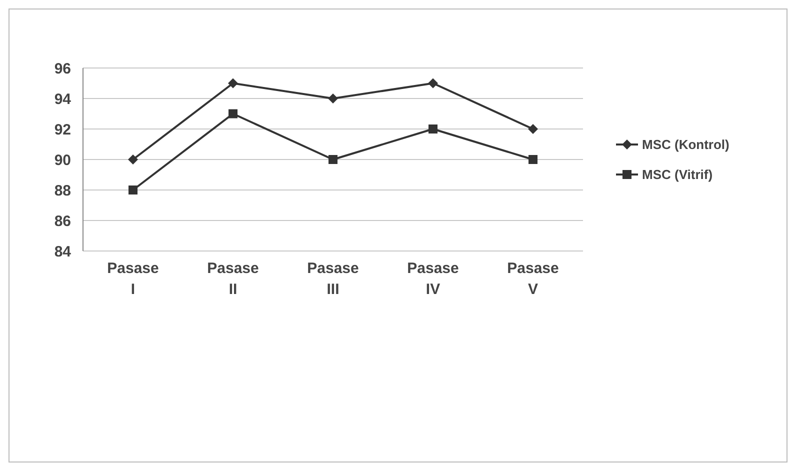 Image resolution: width=797 pixels, height=471 pixels. Describe the element at coordinates (533, 279) in the screenshot. I see `x-tick-label: Pasase V` at that location.